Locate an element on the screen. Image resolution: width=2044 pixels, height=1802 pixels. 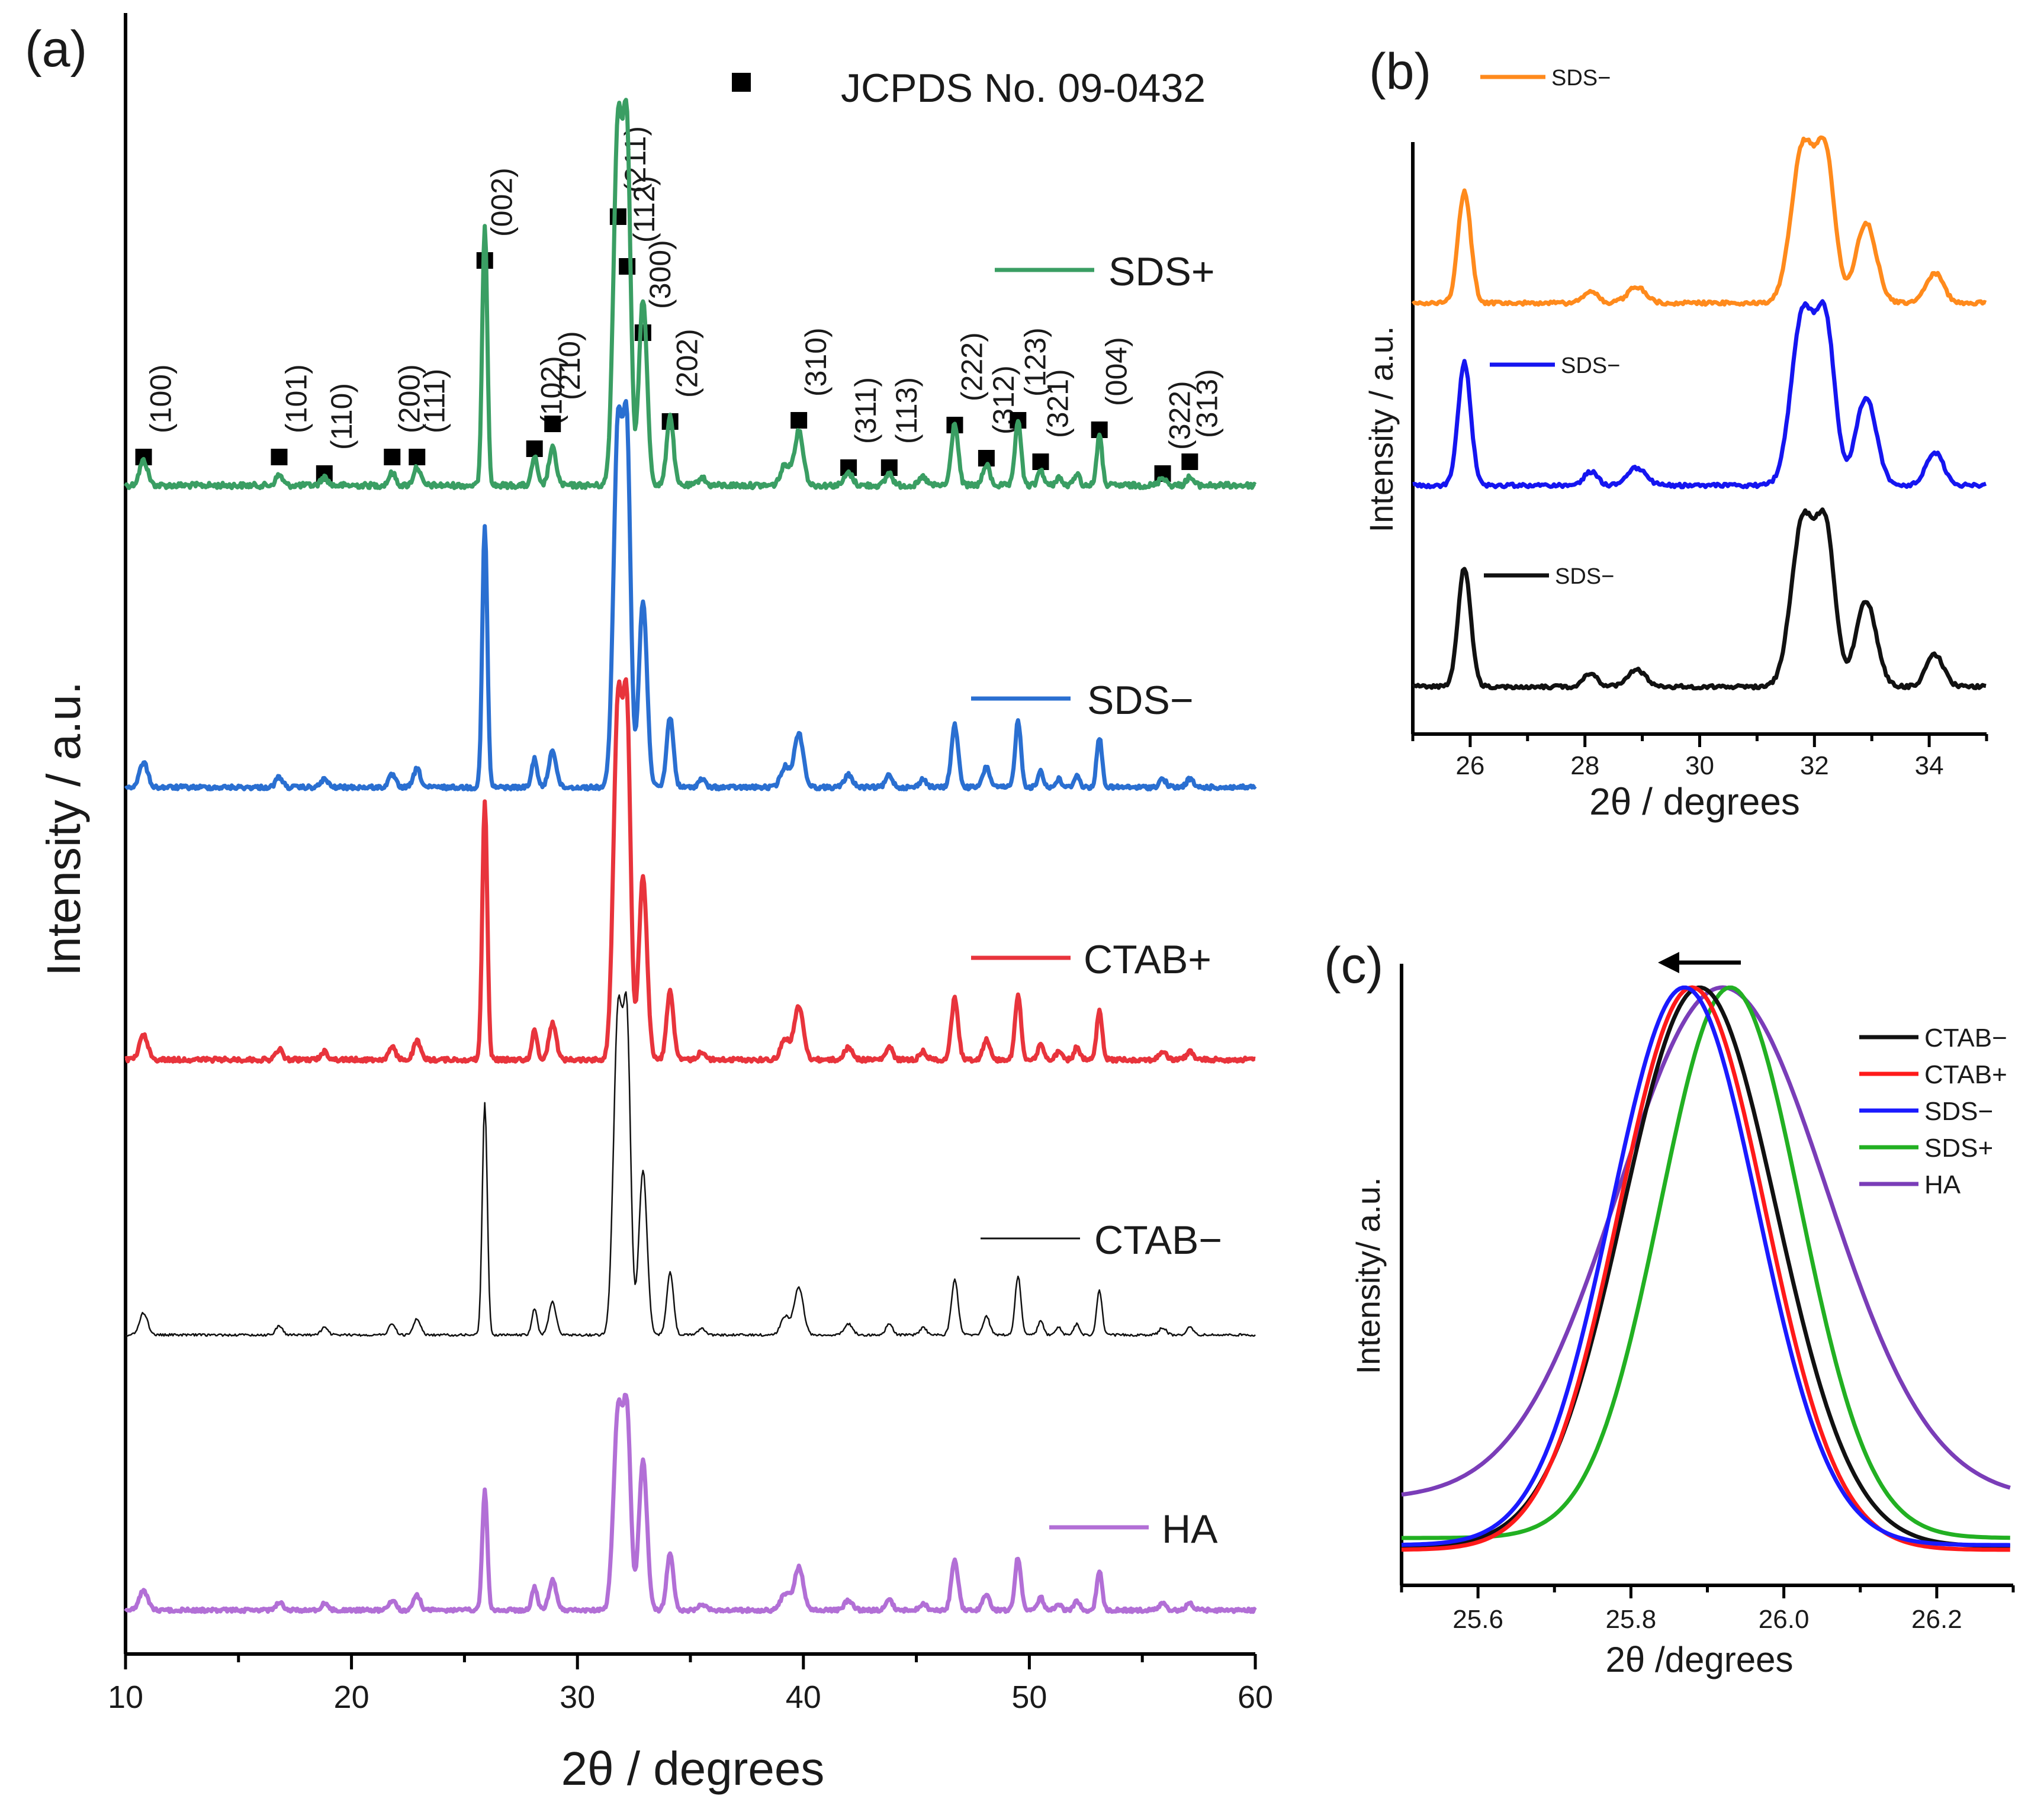
panel-c-y-axis-title: Intensity/ a.u. is located at coordinates (1368, 1275).